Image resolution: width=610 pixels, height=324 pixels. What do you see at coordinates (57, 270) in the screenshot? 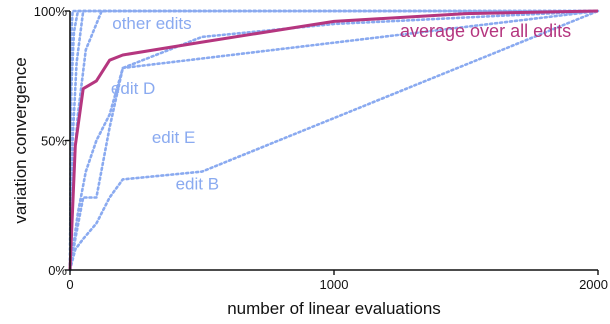
I see `y-tick-label: 0%` at bounding box center [57, 270].